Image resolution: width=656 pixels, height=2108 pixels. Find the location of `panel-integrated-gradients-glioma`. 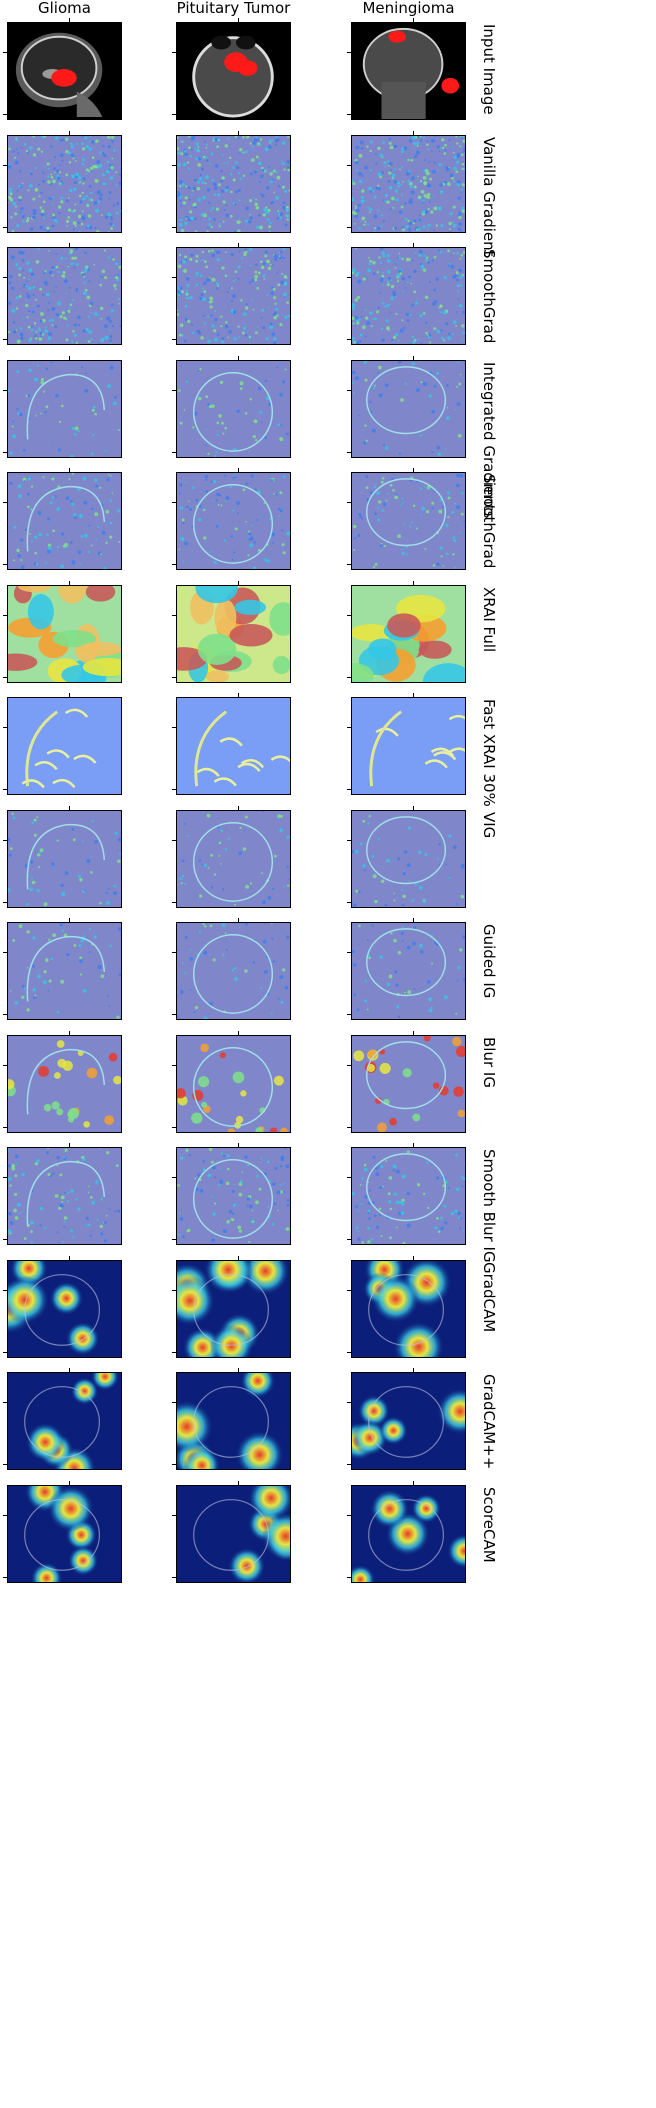

panel-integrated-gradients-glioma is located at coordinates (64, 408).